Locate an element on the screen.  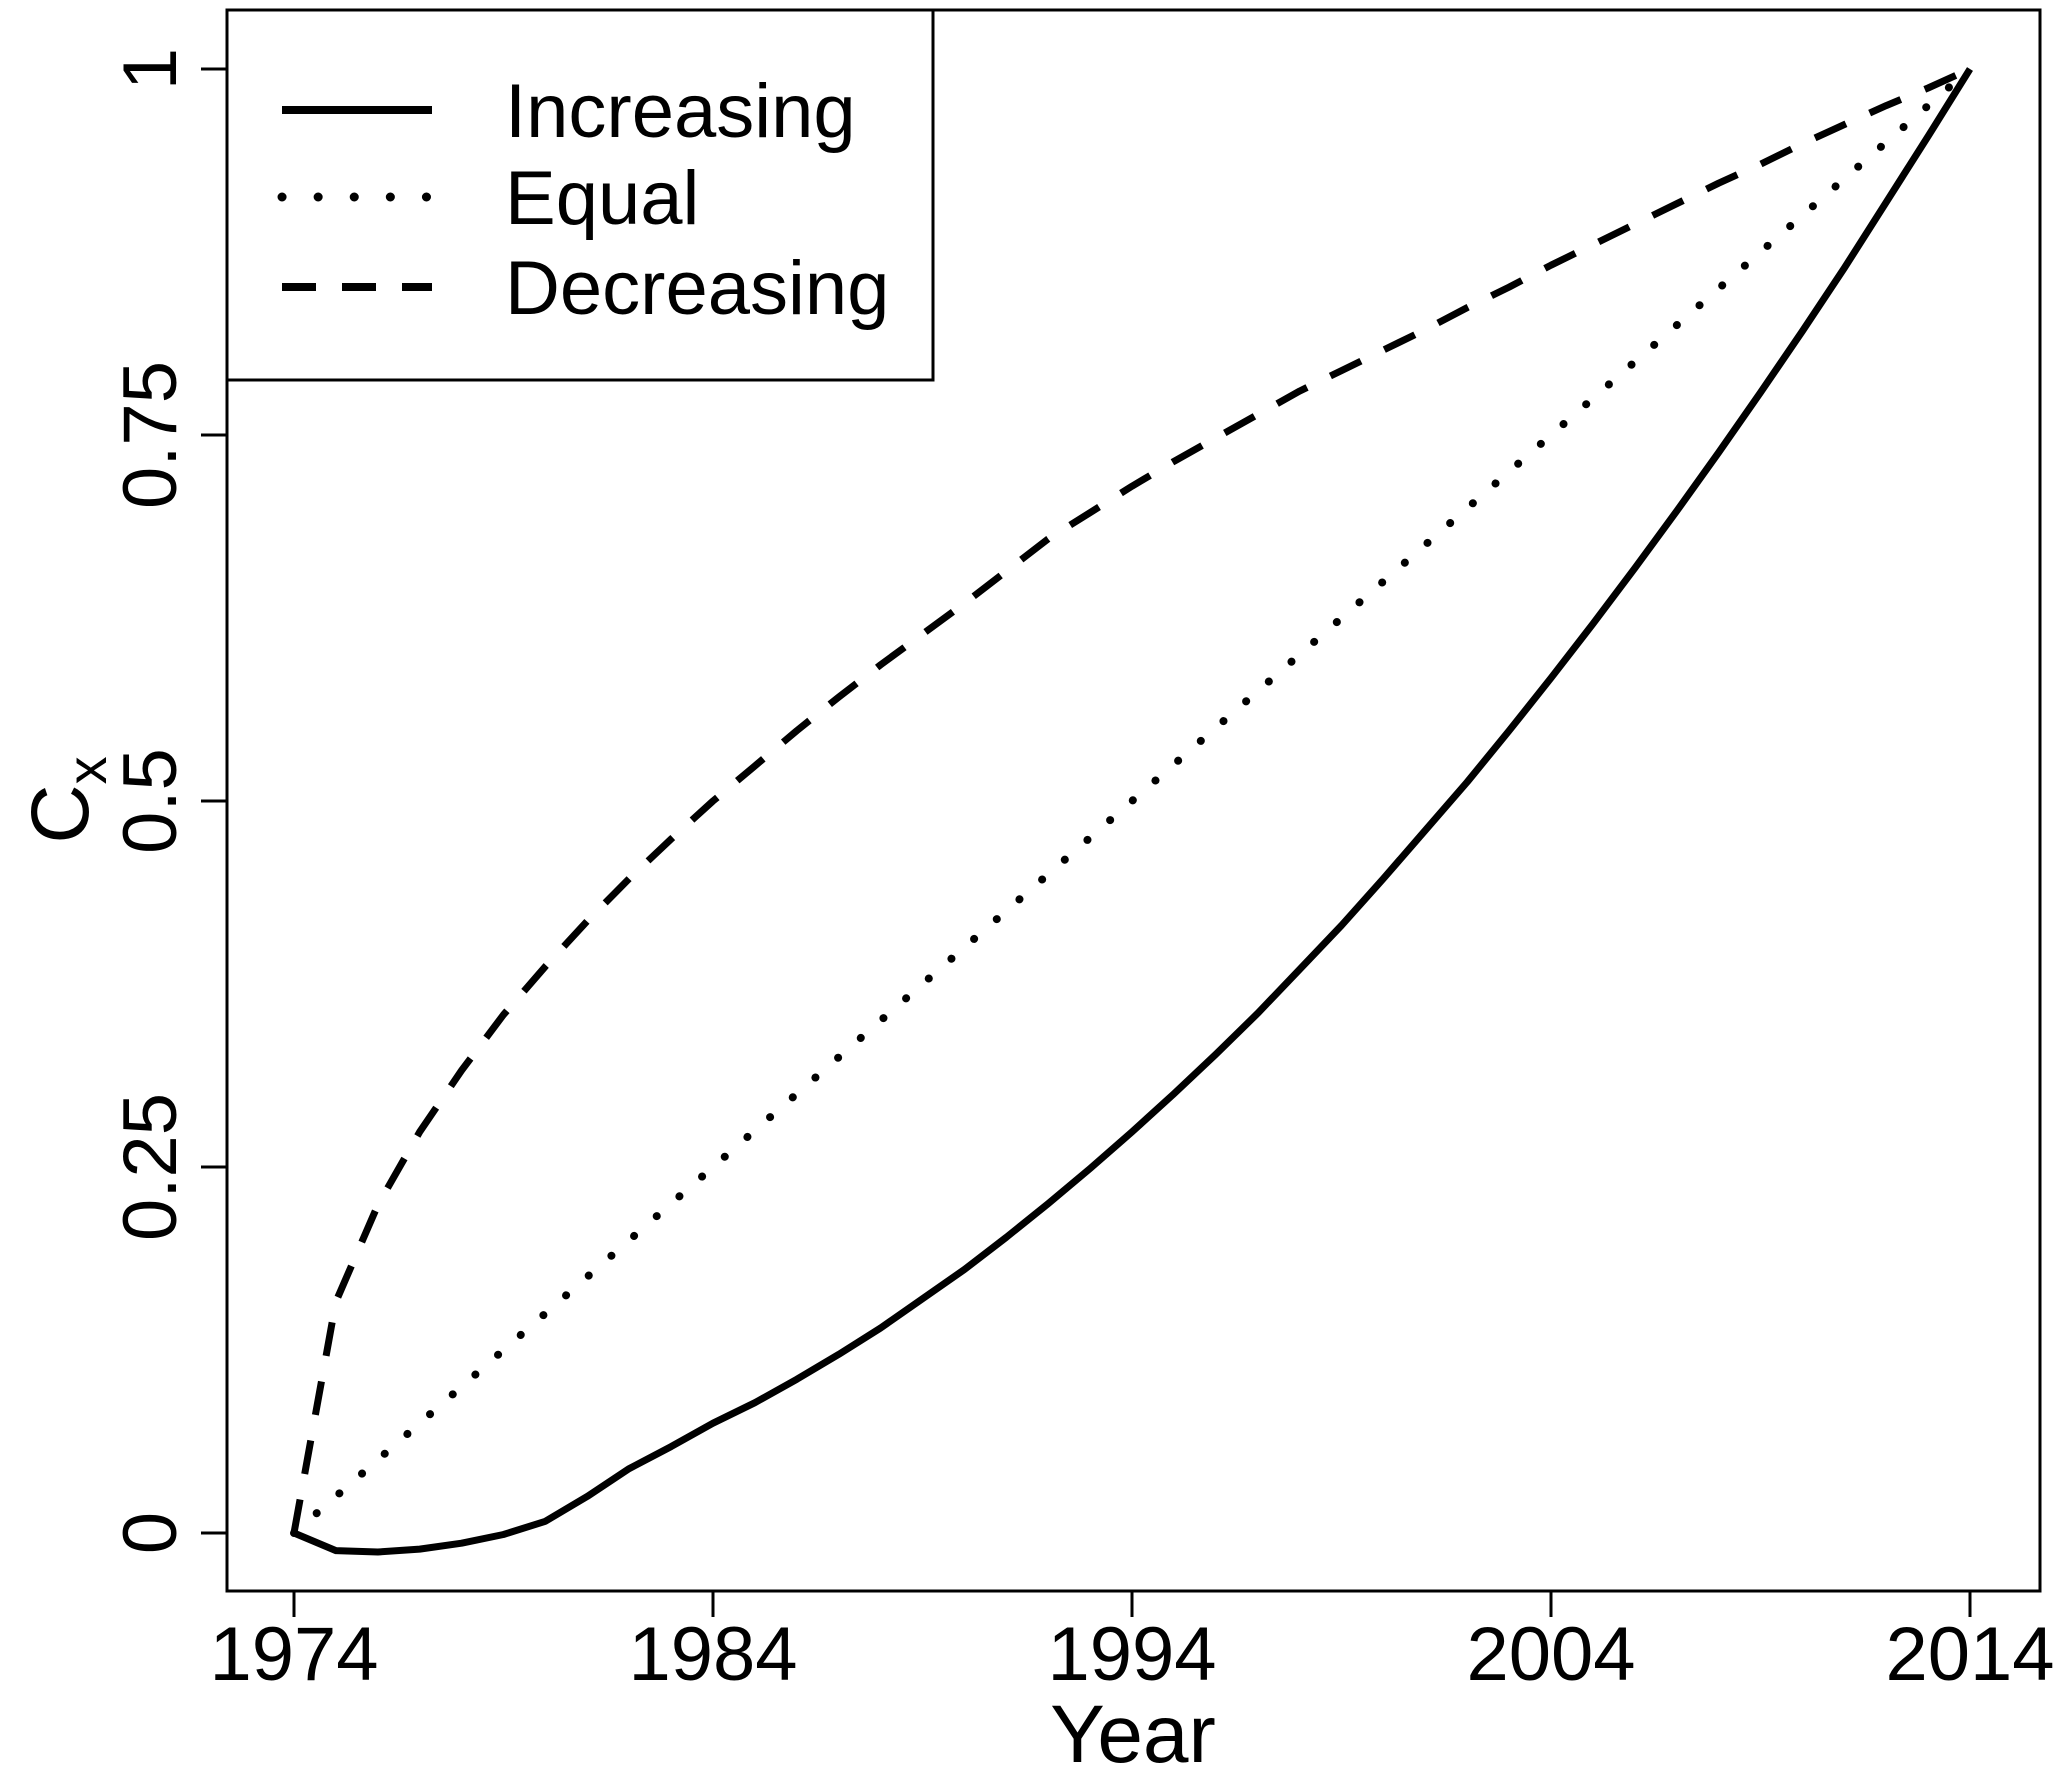
y-axis-tick-label: 0 is located at coordinates (150, 1533).